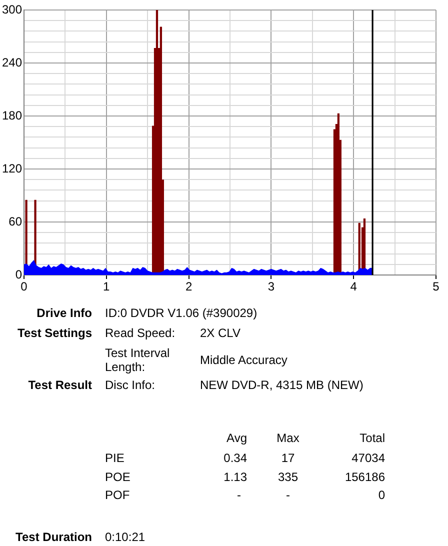  I want to click on text: ID:0 DVDR V1.06 (#390029), so click(181, 313).